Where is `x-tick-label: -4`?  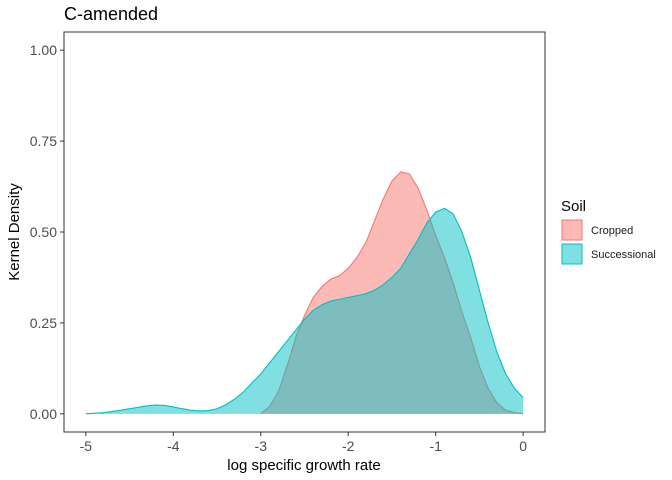
x-tick-label: -4 is located at coordinates (173, 446).